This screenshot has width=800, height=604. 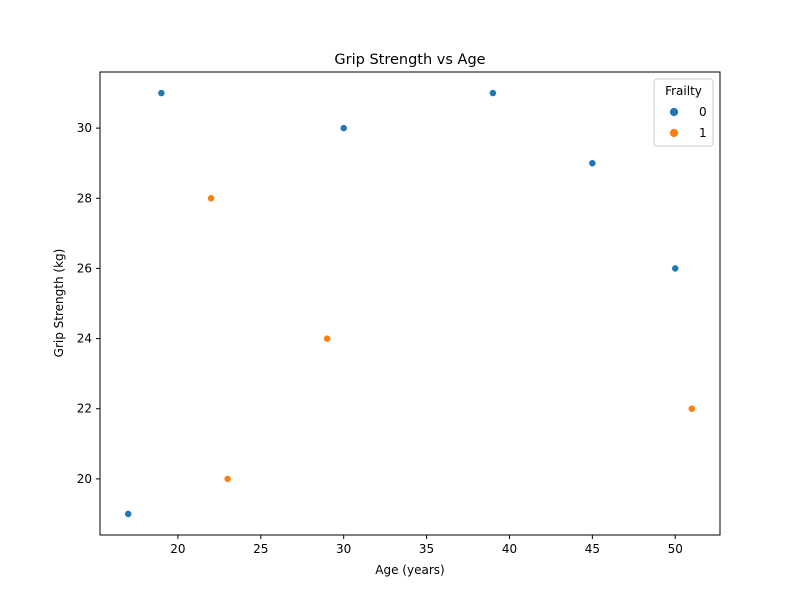 I want to click on y-axis-label: Grip Strength (kg), so click(x=59, y=303).